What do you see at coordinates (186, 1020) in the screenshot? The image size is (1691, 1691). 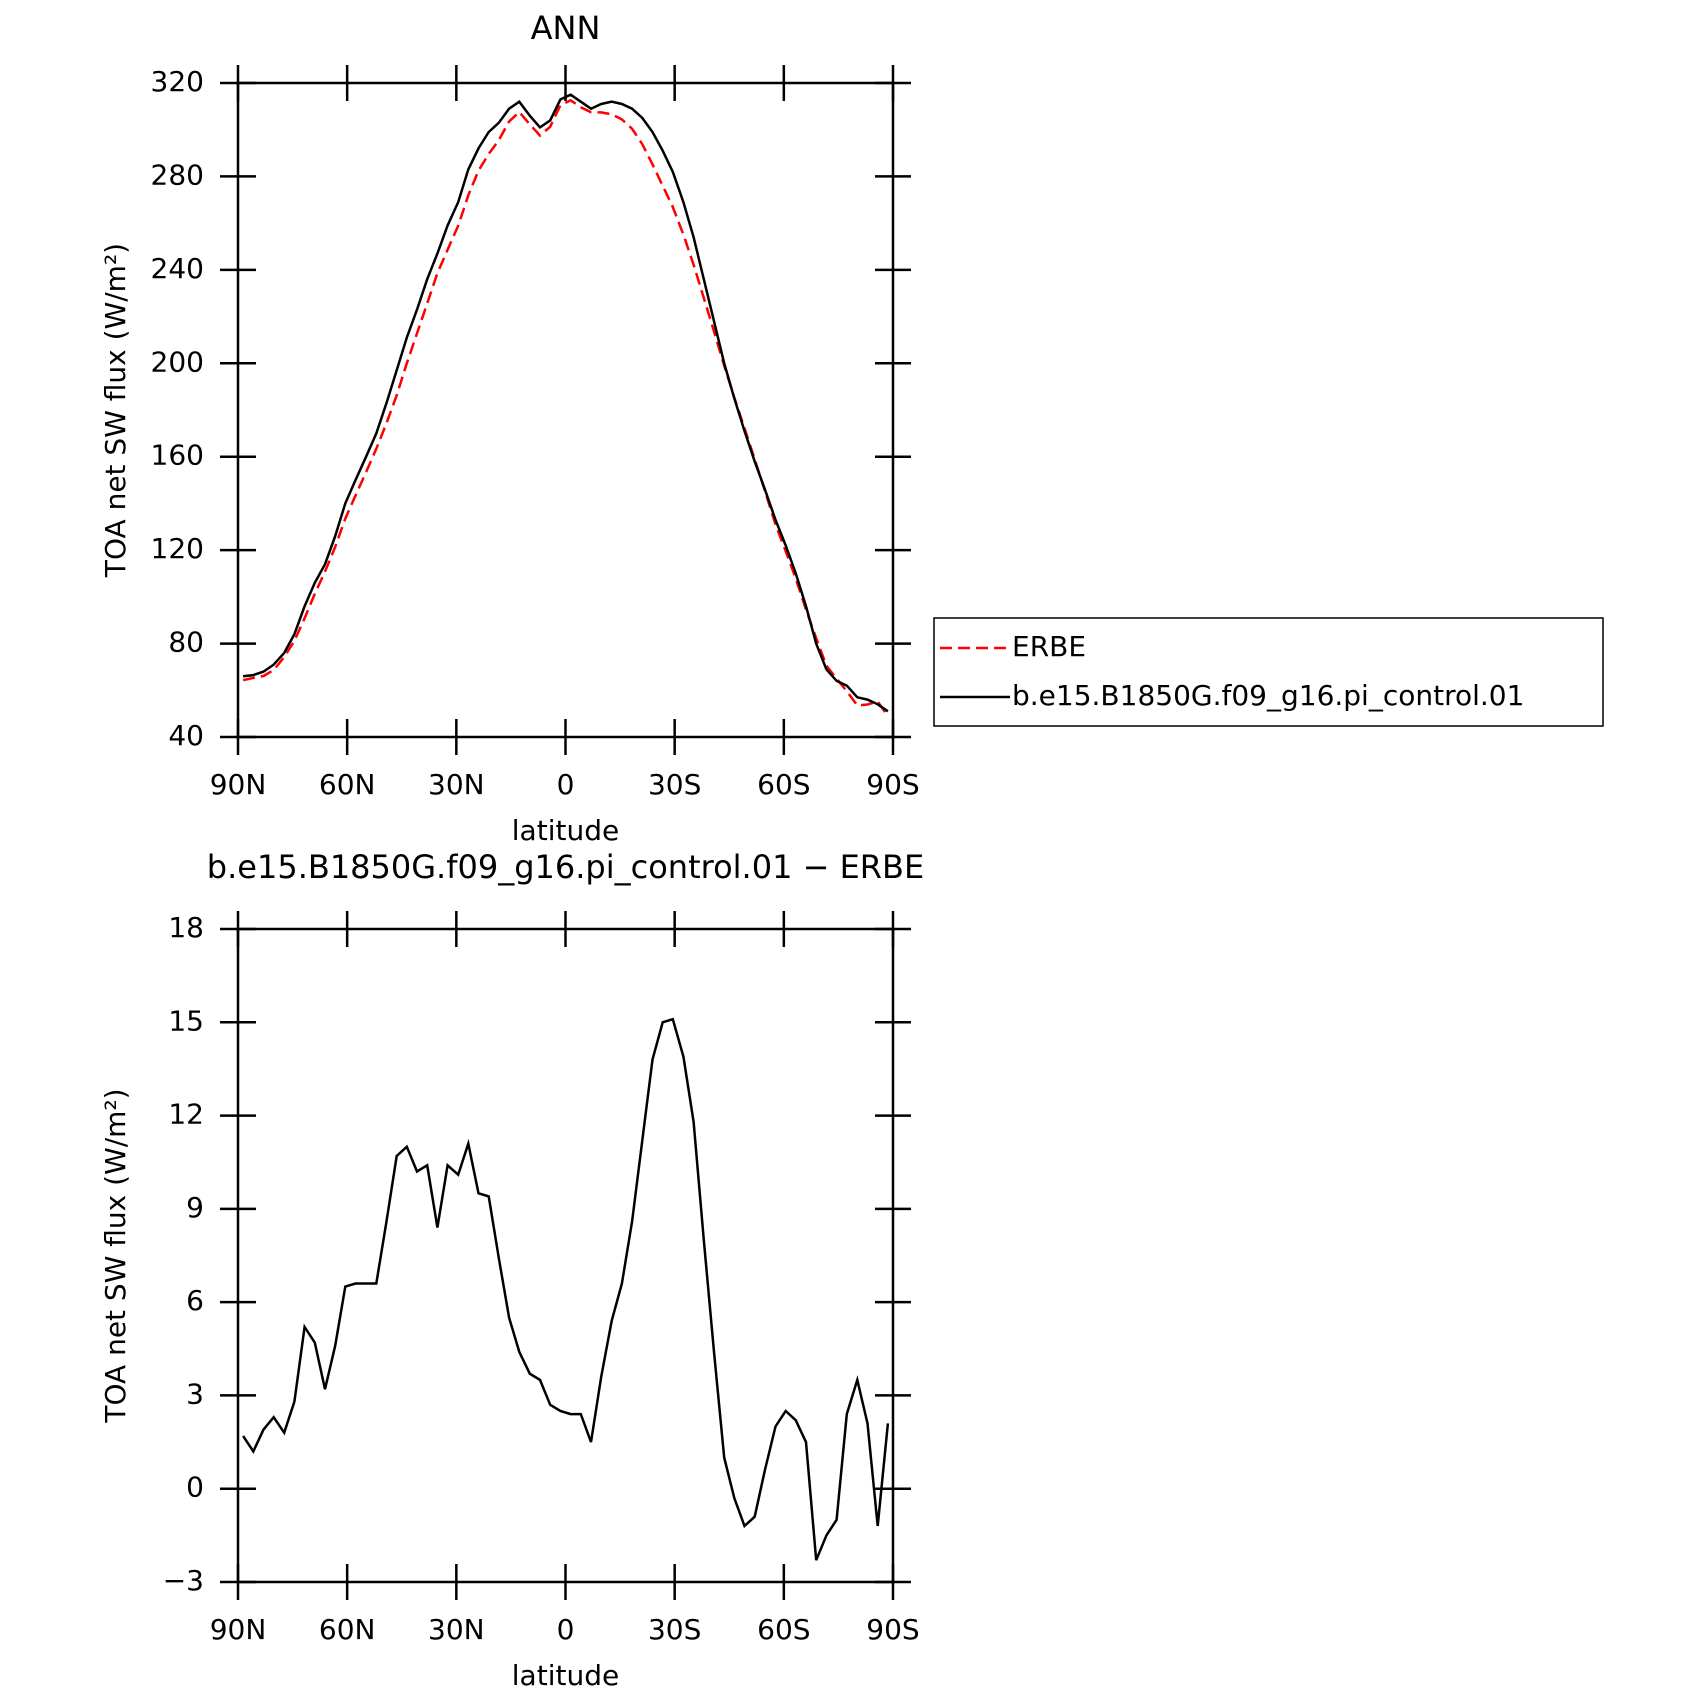 I see `y-tick-label: 15` at bounding box center [186, 1020].